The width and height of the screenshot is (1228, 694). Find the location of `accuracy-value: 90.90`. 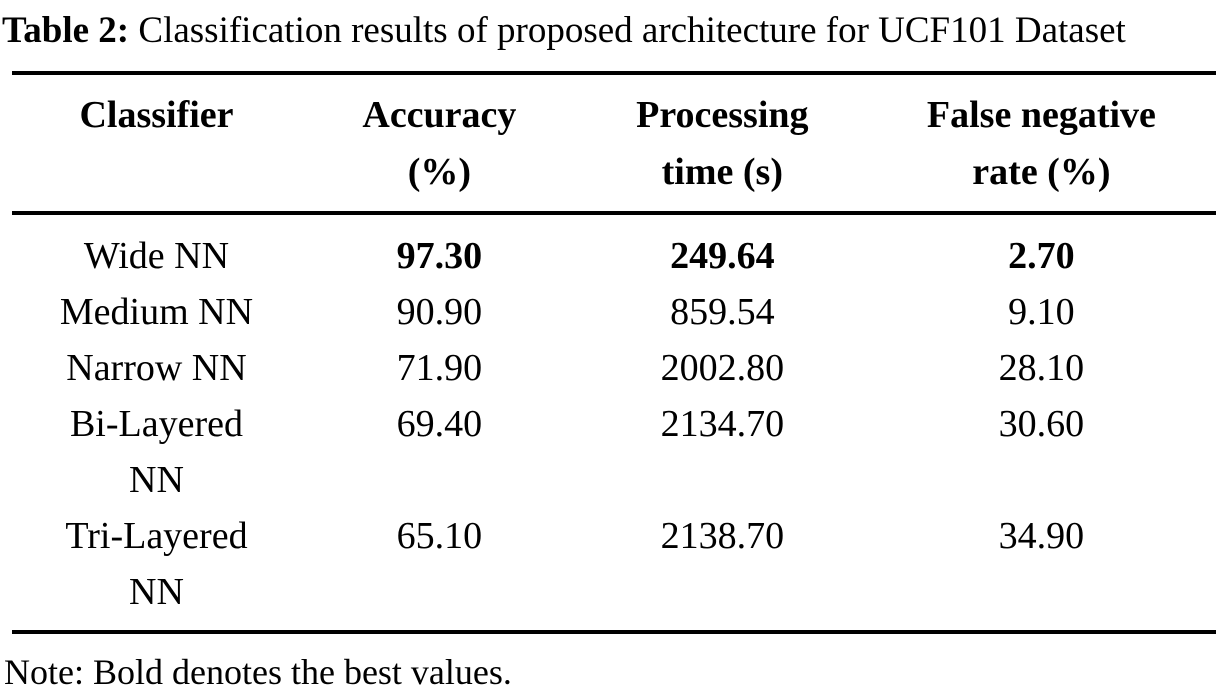

accuracy-value: 90.90 is located at coordinates (439, 312).